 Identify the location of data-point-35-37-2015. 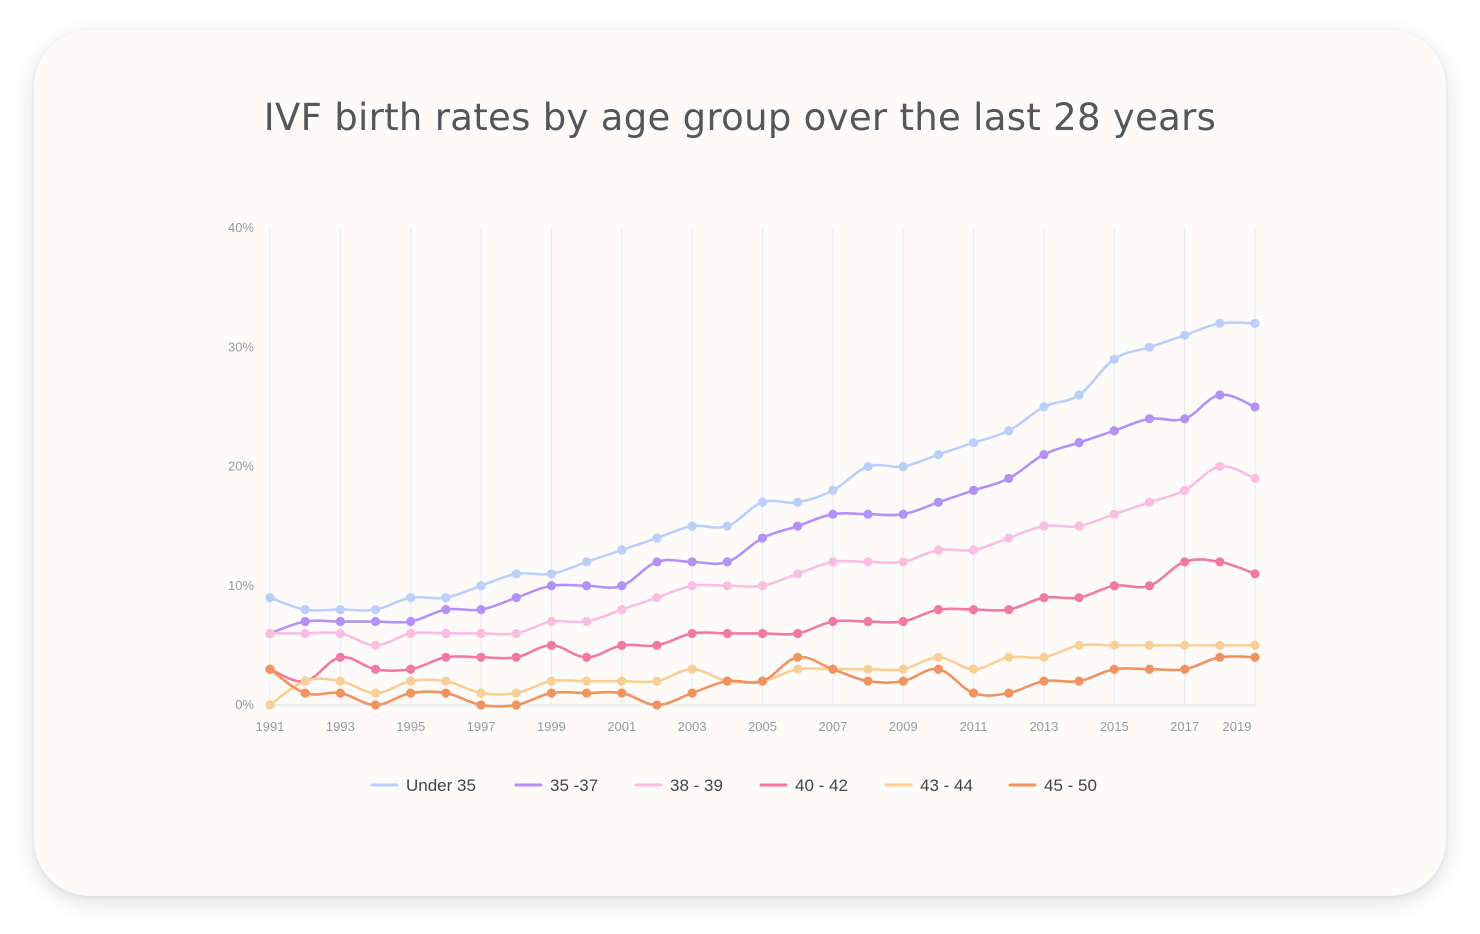
(1114, 431).